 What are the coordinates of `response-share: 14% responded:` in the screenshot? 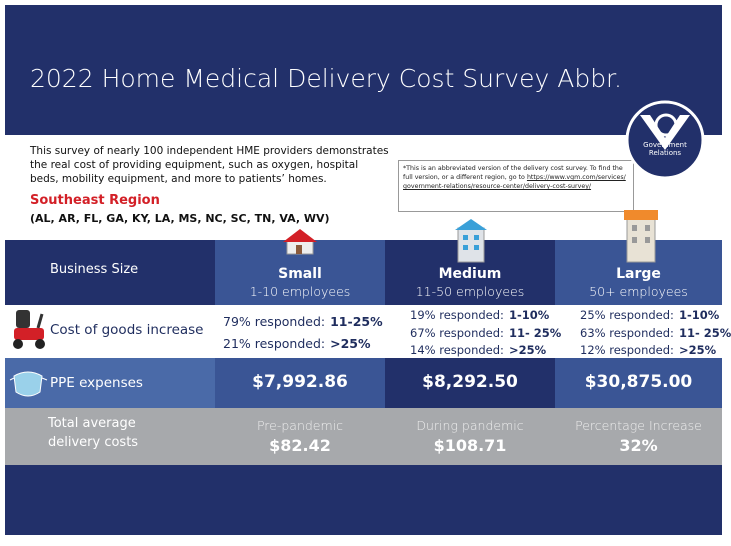 It's located at (457, 350).